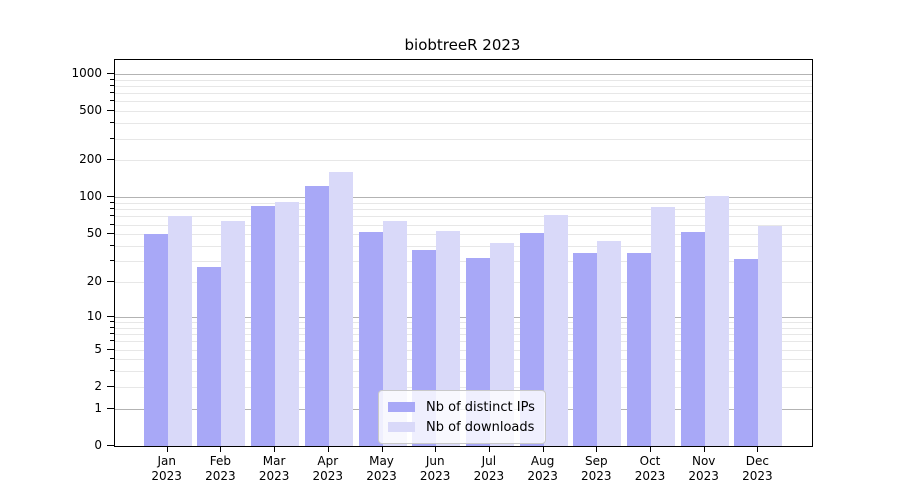 Image resolution: width=900 pixels, height=500 pixels. Describe the element at coordinates (489, 468) in the screenshot. I see `x-tick-label: Jul 2023` at that location.